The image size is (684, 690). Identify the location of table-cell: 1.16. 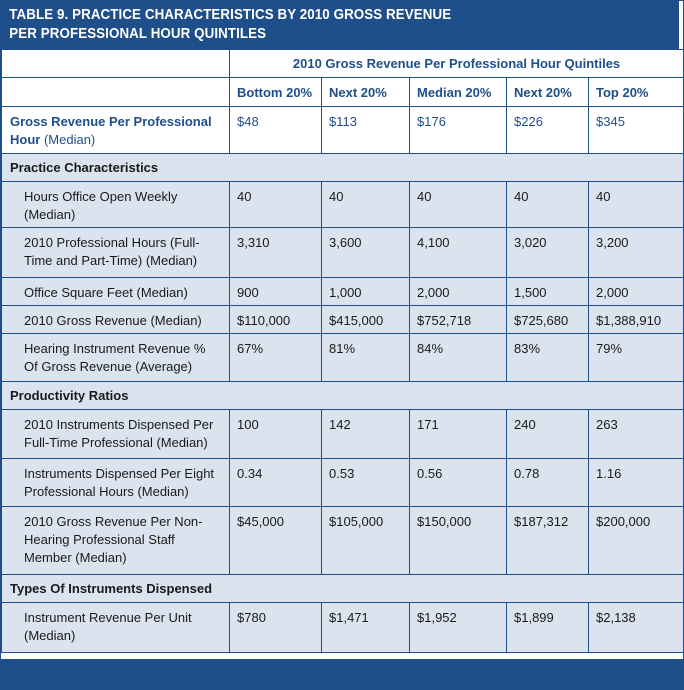
(635, 482).